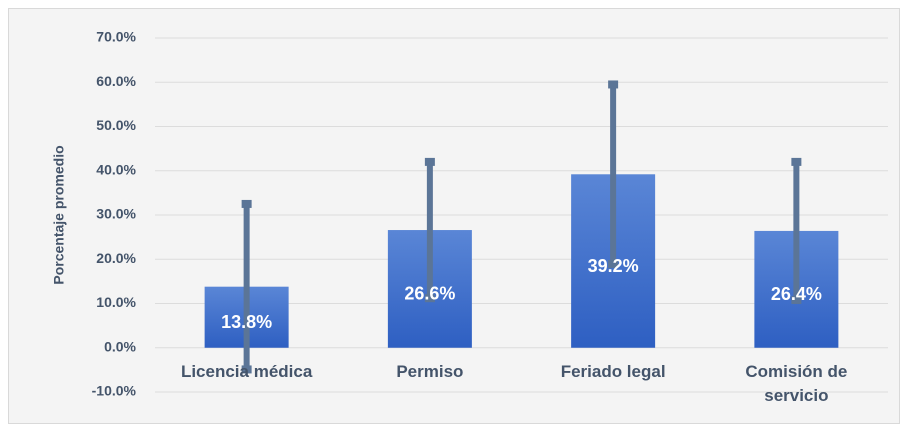 The height and width of the screenshot is (432, 909). Describe the element at coordinates (246, 322) in the screenshot. I see `data-label: 13.8%` at that location.